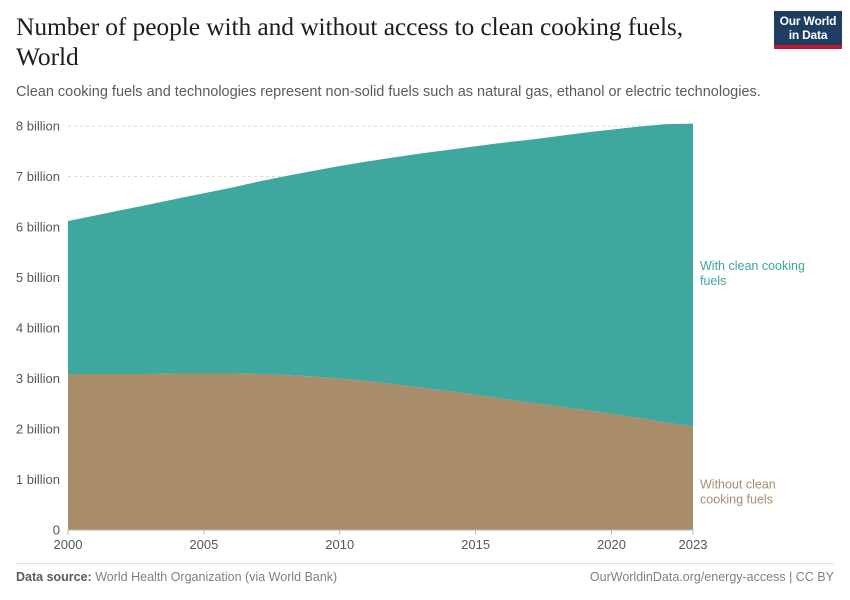  What do you see at coordinates (38, 429) in the screenshot?
I see `y-axis-tick-label: 2 billion` at bounding box center [38, 429].